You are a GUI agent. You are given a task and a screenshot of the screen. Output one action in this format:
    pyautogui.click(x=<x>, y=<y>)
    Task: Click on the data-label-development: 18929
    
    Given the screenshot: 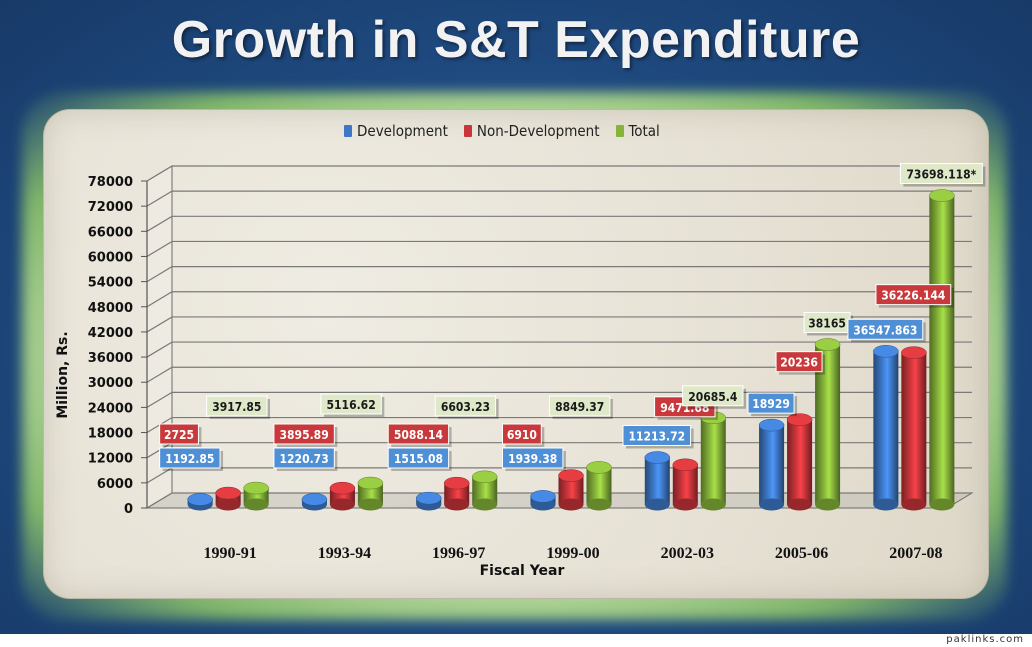 What is the action you would take?
    pyautogui.click(x=772, y=404)
    